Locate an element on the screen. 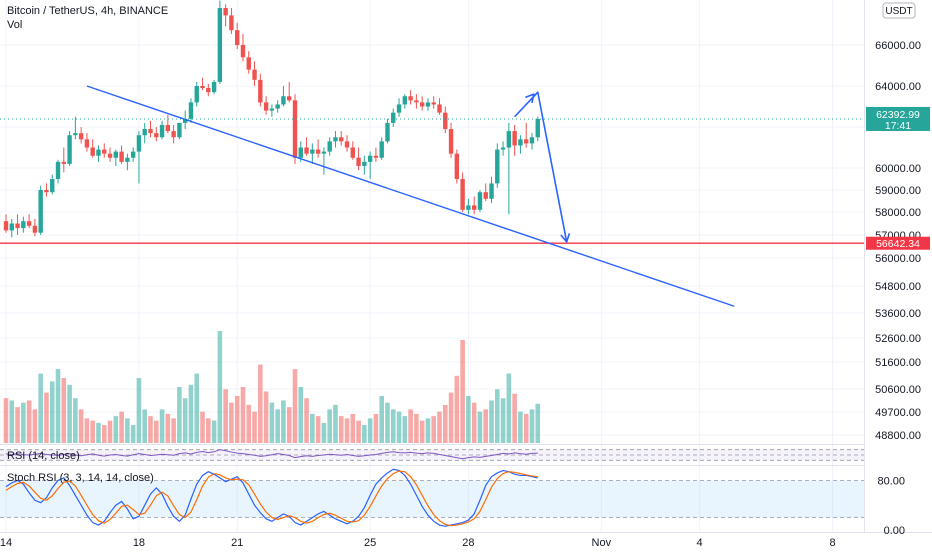 The width and height of the screenshot is (932, 555). projection-arrow is located at coordinates (541, 167).